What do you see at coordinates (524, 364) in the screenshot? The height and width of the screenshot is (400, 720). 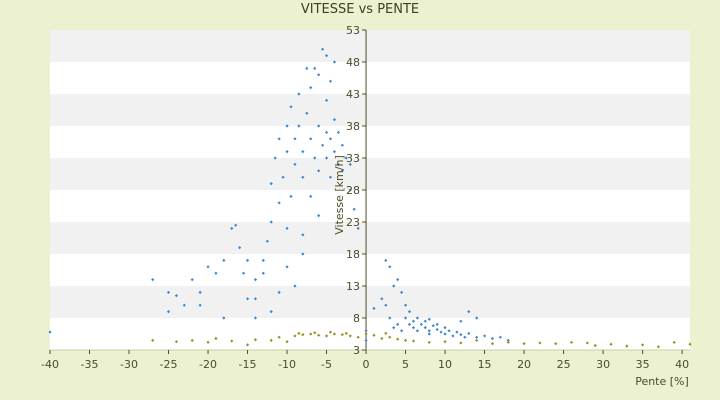 I see `x-tick-label: 20` at bounding box center [524, 364].